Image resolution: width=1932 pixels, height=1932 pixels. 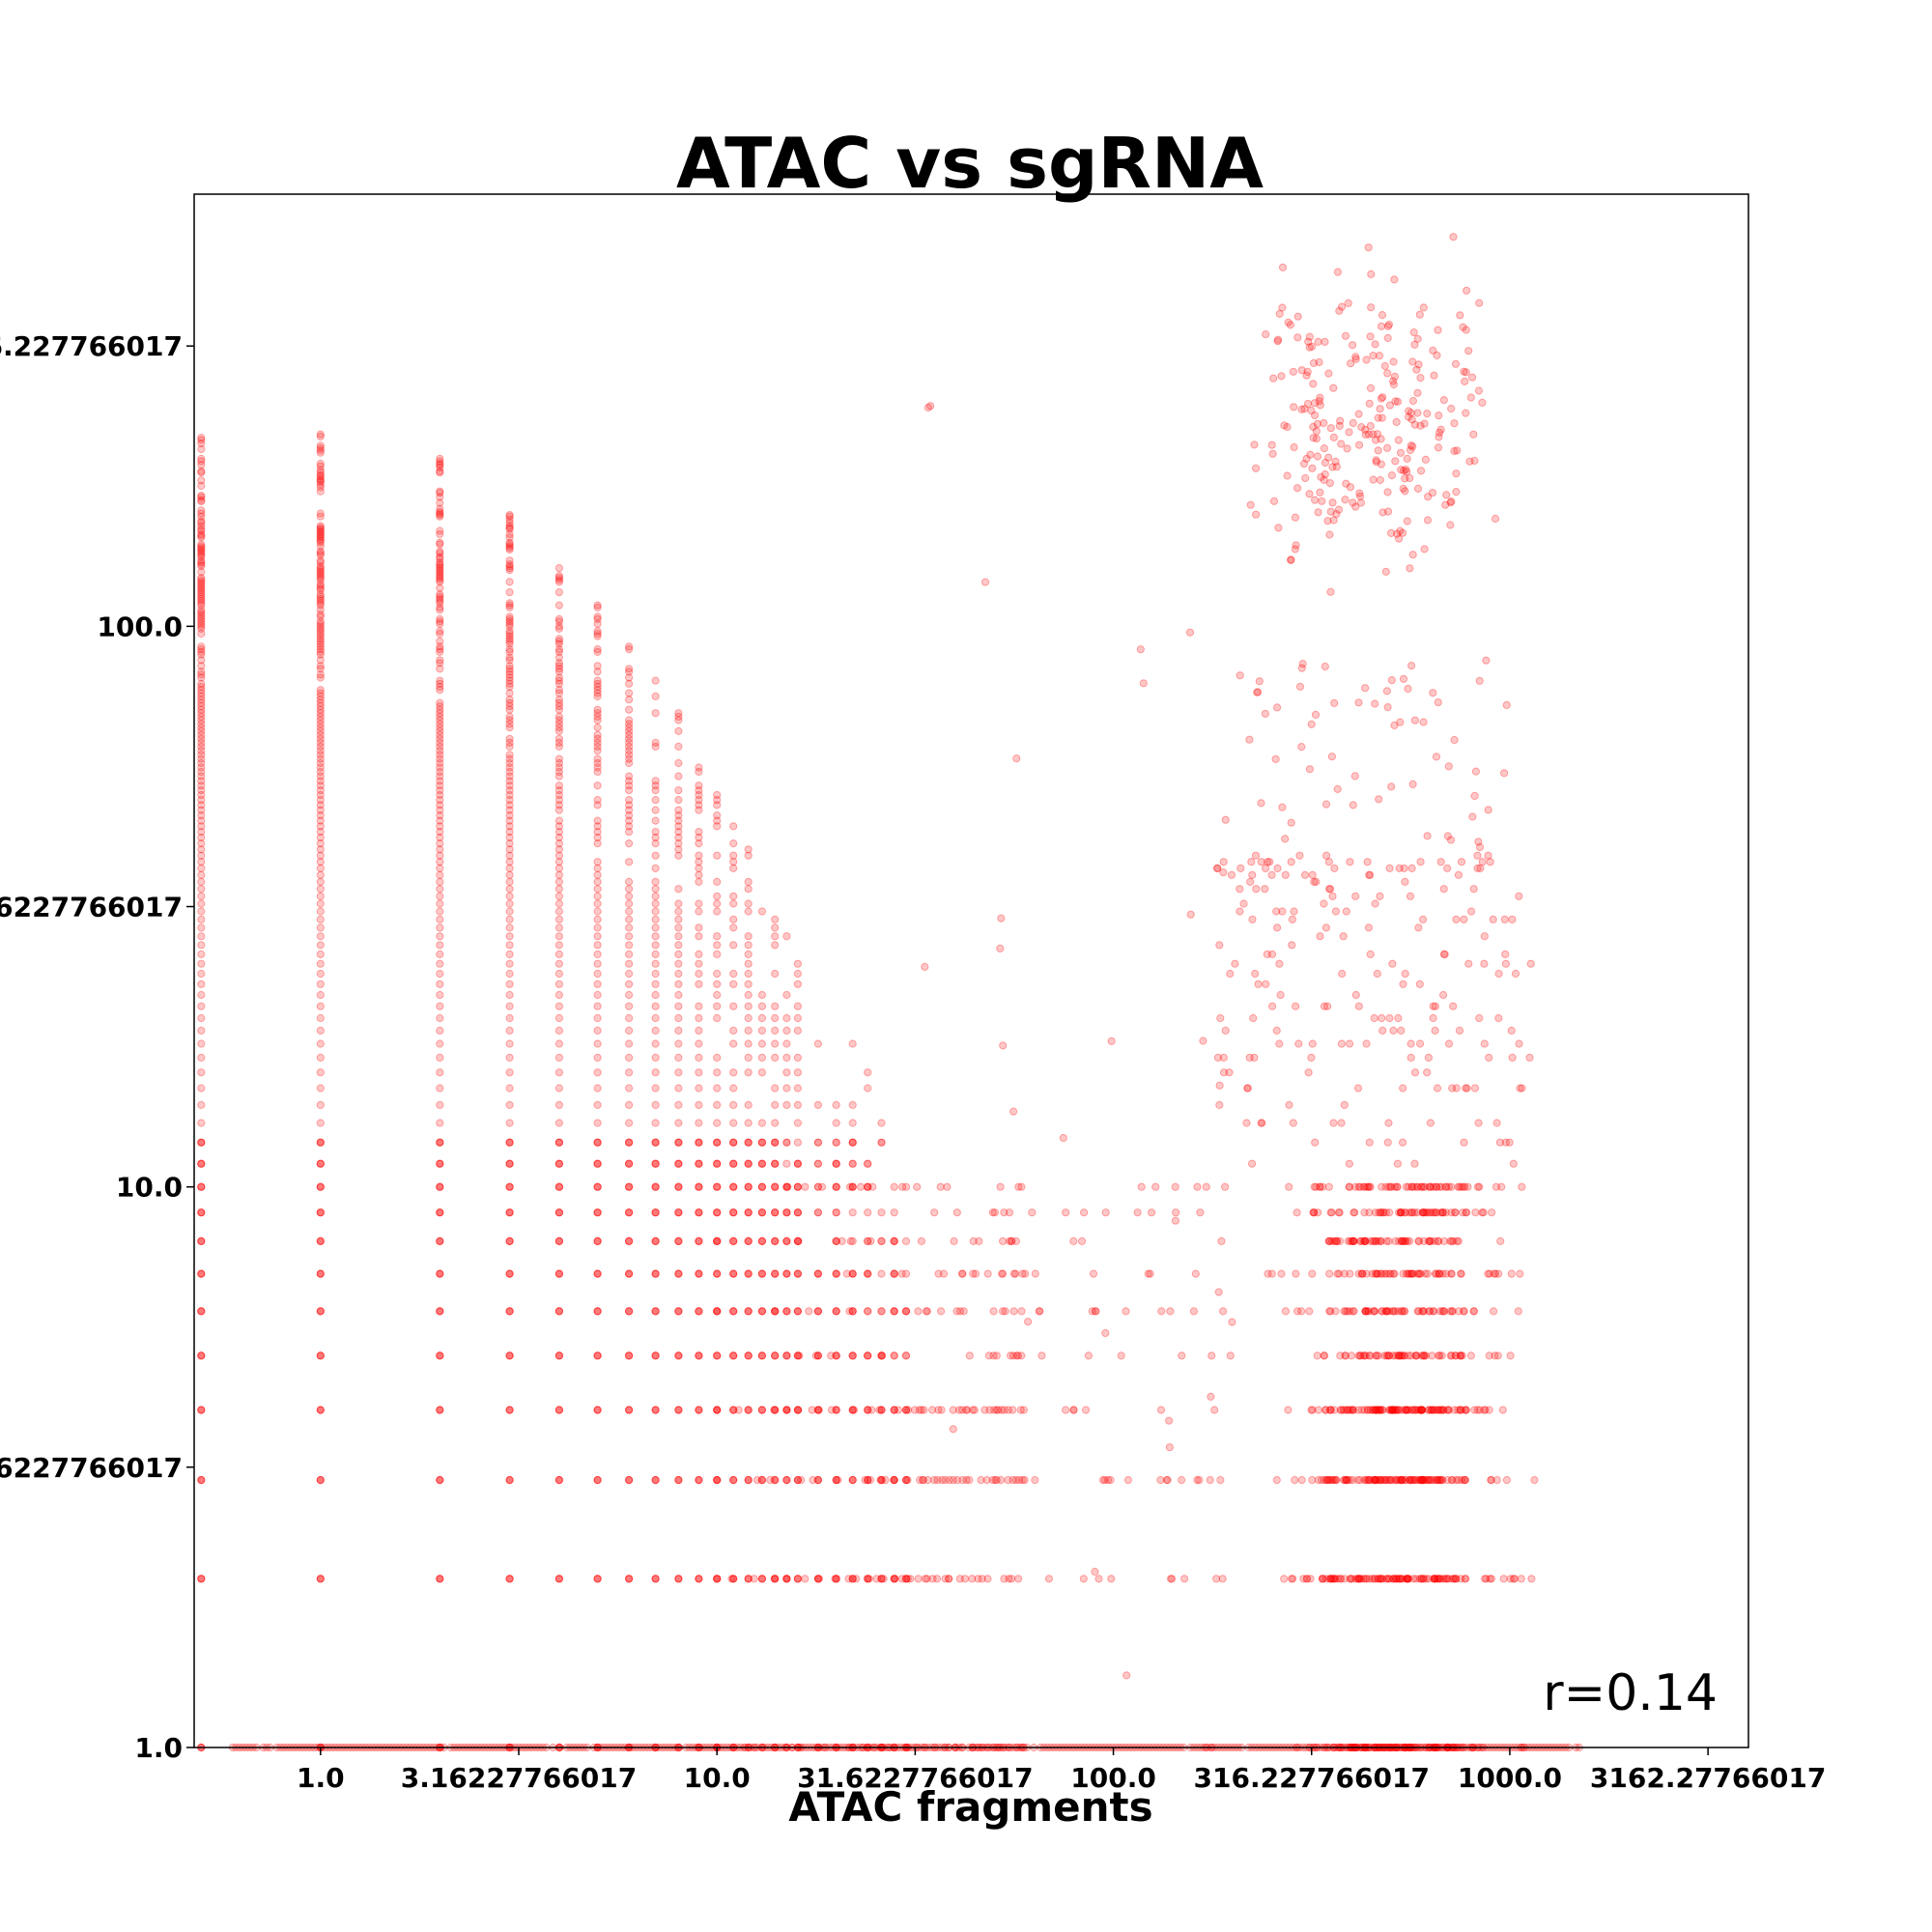 I want to click on x-tick-label: 1000.0, so click(x=1510, y=1778).